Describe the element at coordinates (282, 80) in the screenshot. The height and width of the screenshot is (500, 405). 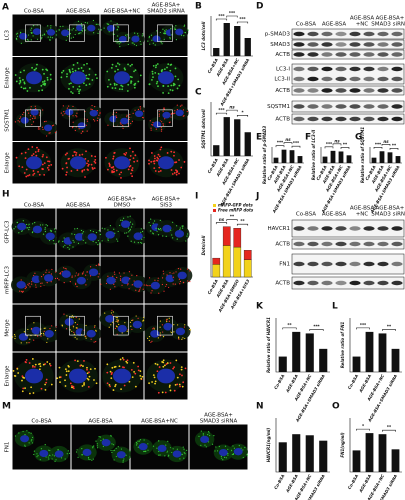
I see `row-label: LC3-II` at that location.